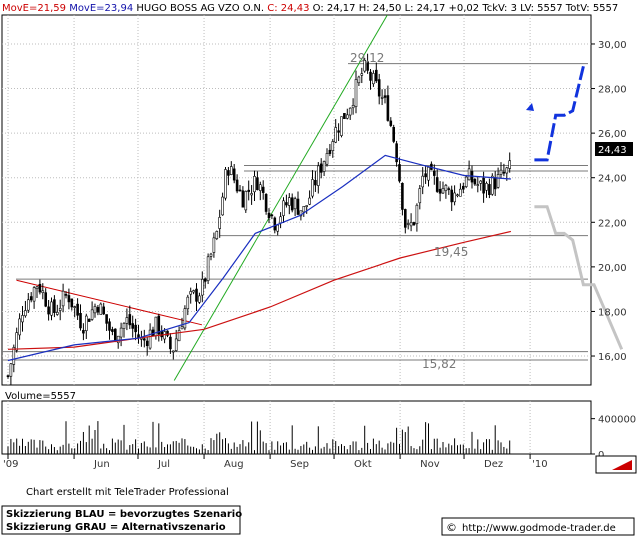 The width and height of the screenshot is (637, 539). Describe the element at coordinates (430, 464) in the screenshot. I see `x-tick-label: Nov` at that location.